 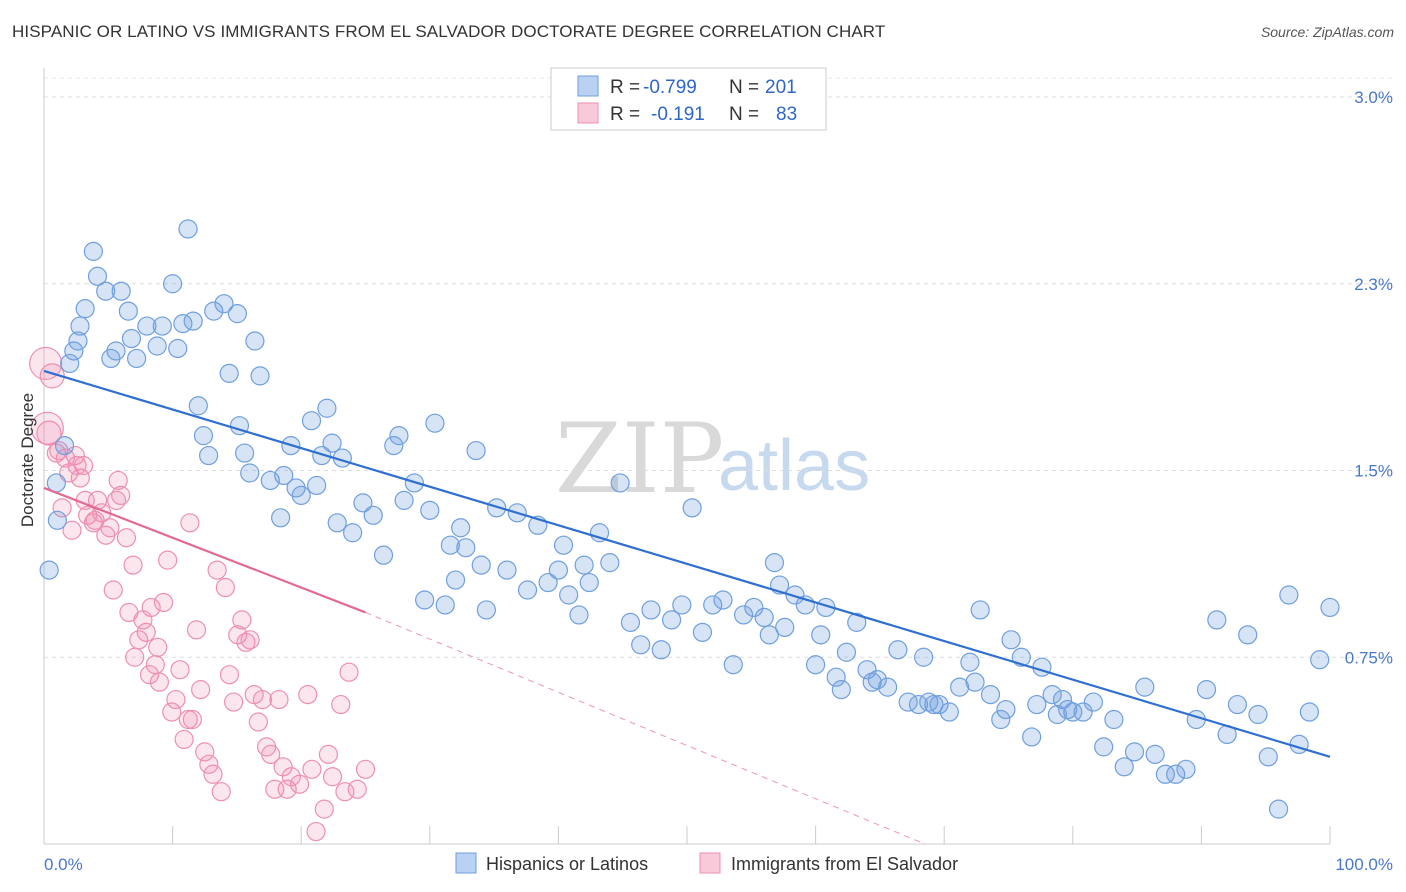 What do you see at coordinates (625, 87) in the screenshot?
I see `legend-r-label-1: R =` at bounding box center [625, 87].